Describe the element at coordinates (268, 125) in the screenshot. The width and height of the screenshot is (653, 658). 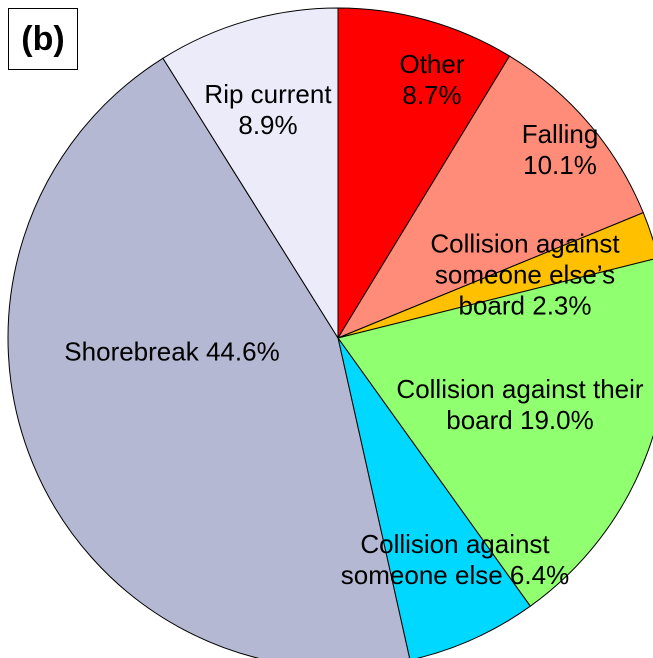
I see `value-label: 8.9%` at that location.